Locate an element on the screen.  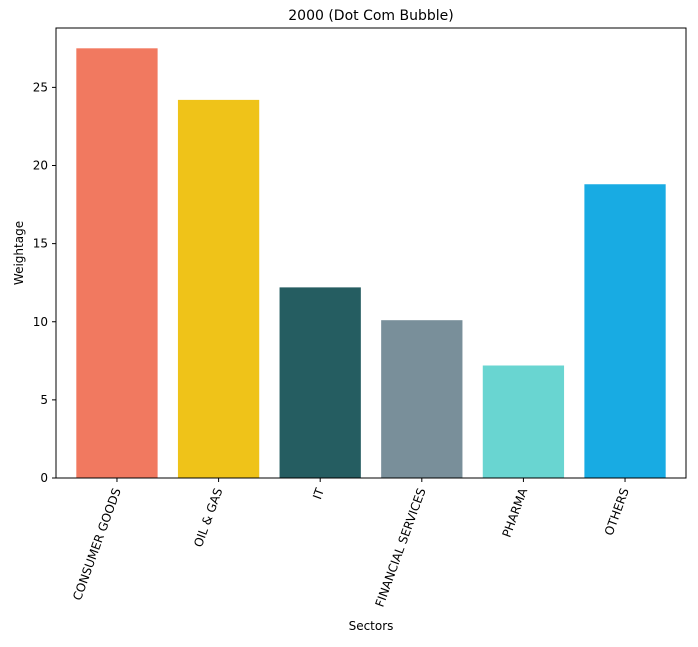
bar-consumer-goods is located at coordinates (117, 263).